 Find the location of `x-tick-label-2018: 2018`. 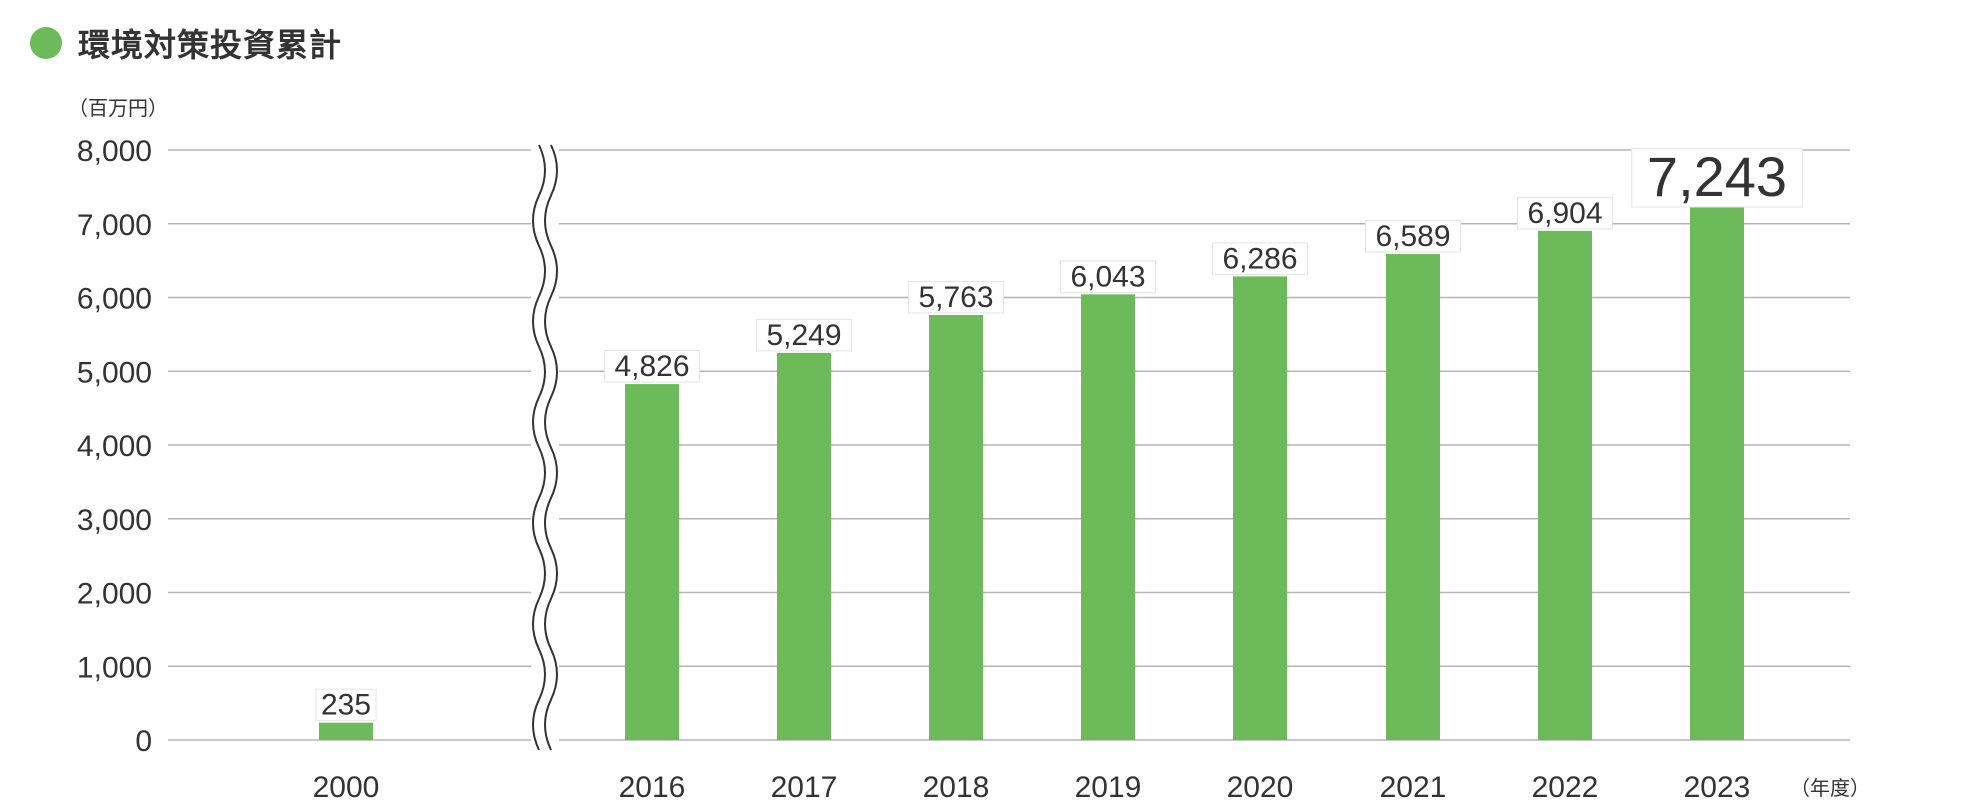

x-tick-label-2018: 2018 is located at coordinates (956, 787).